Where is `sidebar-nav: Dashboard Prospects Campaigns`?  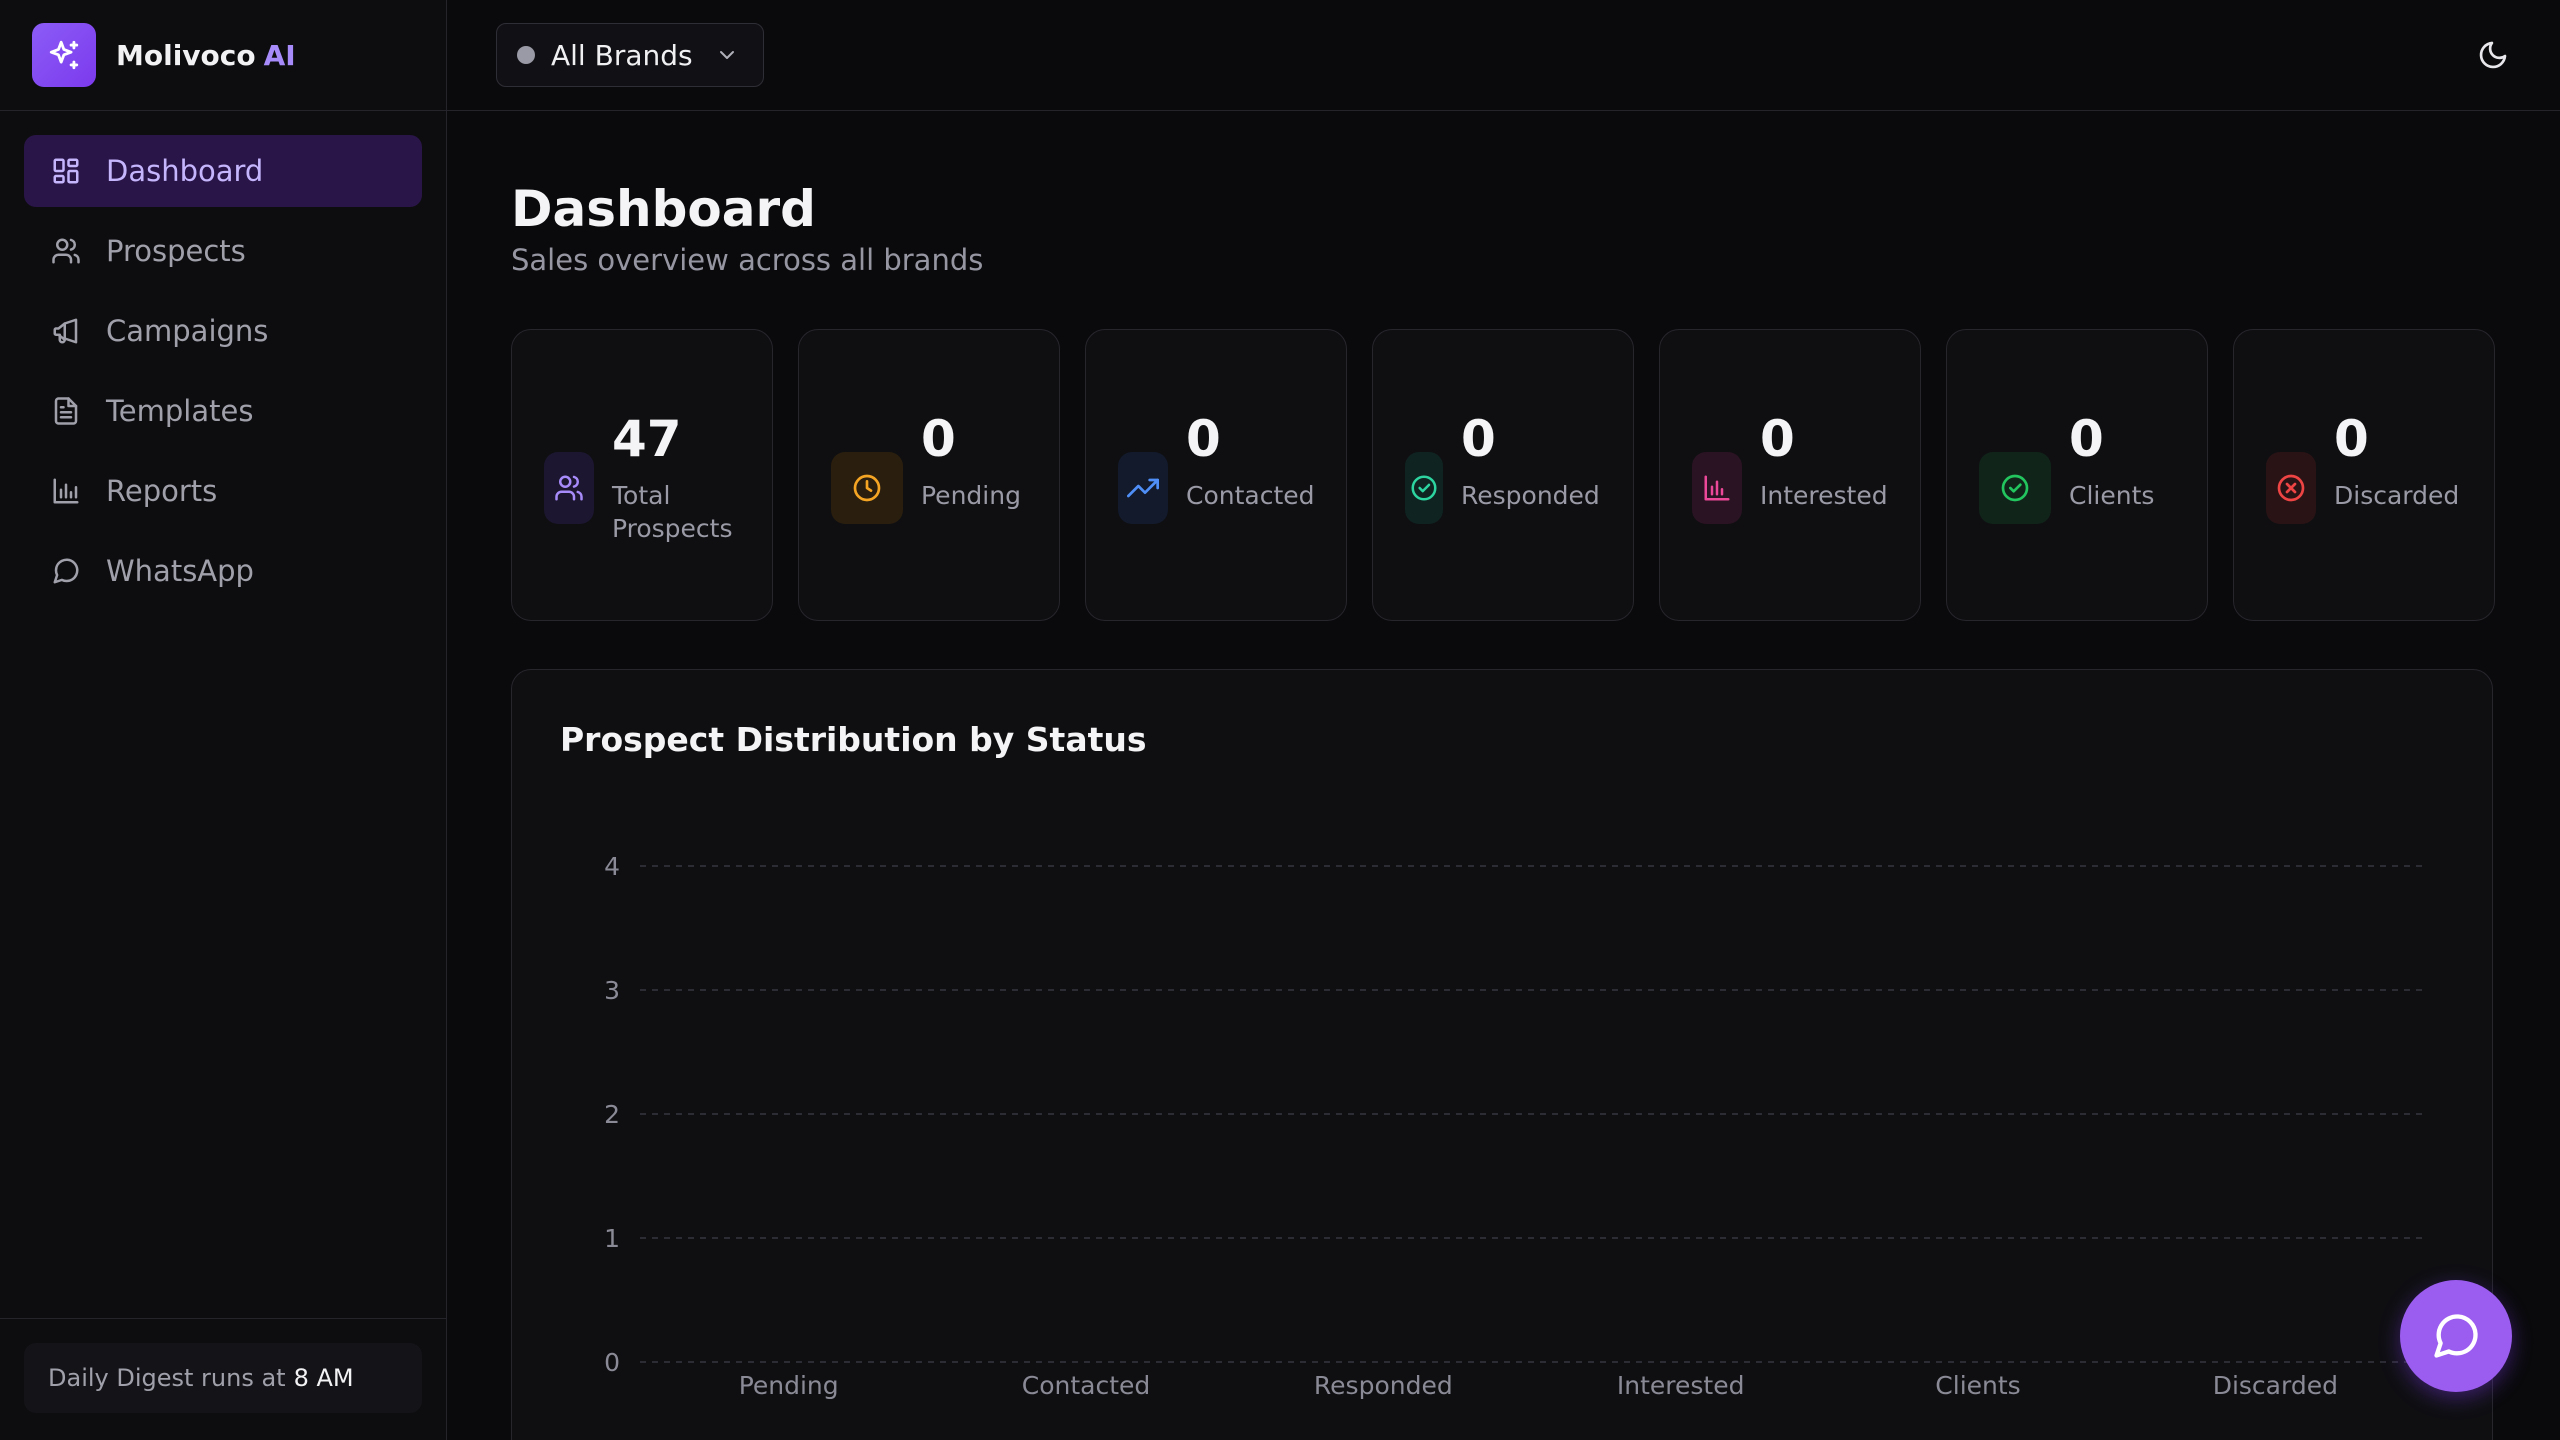
sidebar-nav: Dashboard Prospects Campaigns is located at coordinates (223, 375).